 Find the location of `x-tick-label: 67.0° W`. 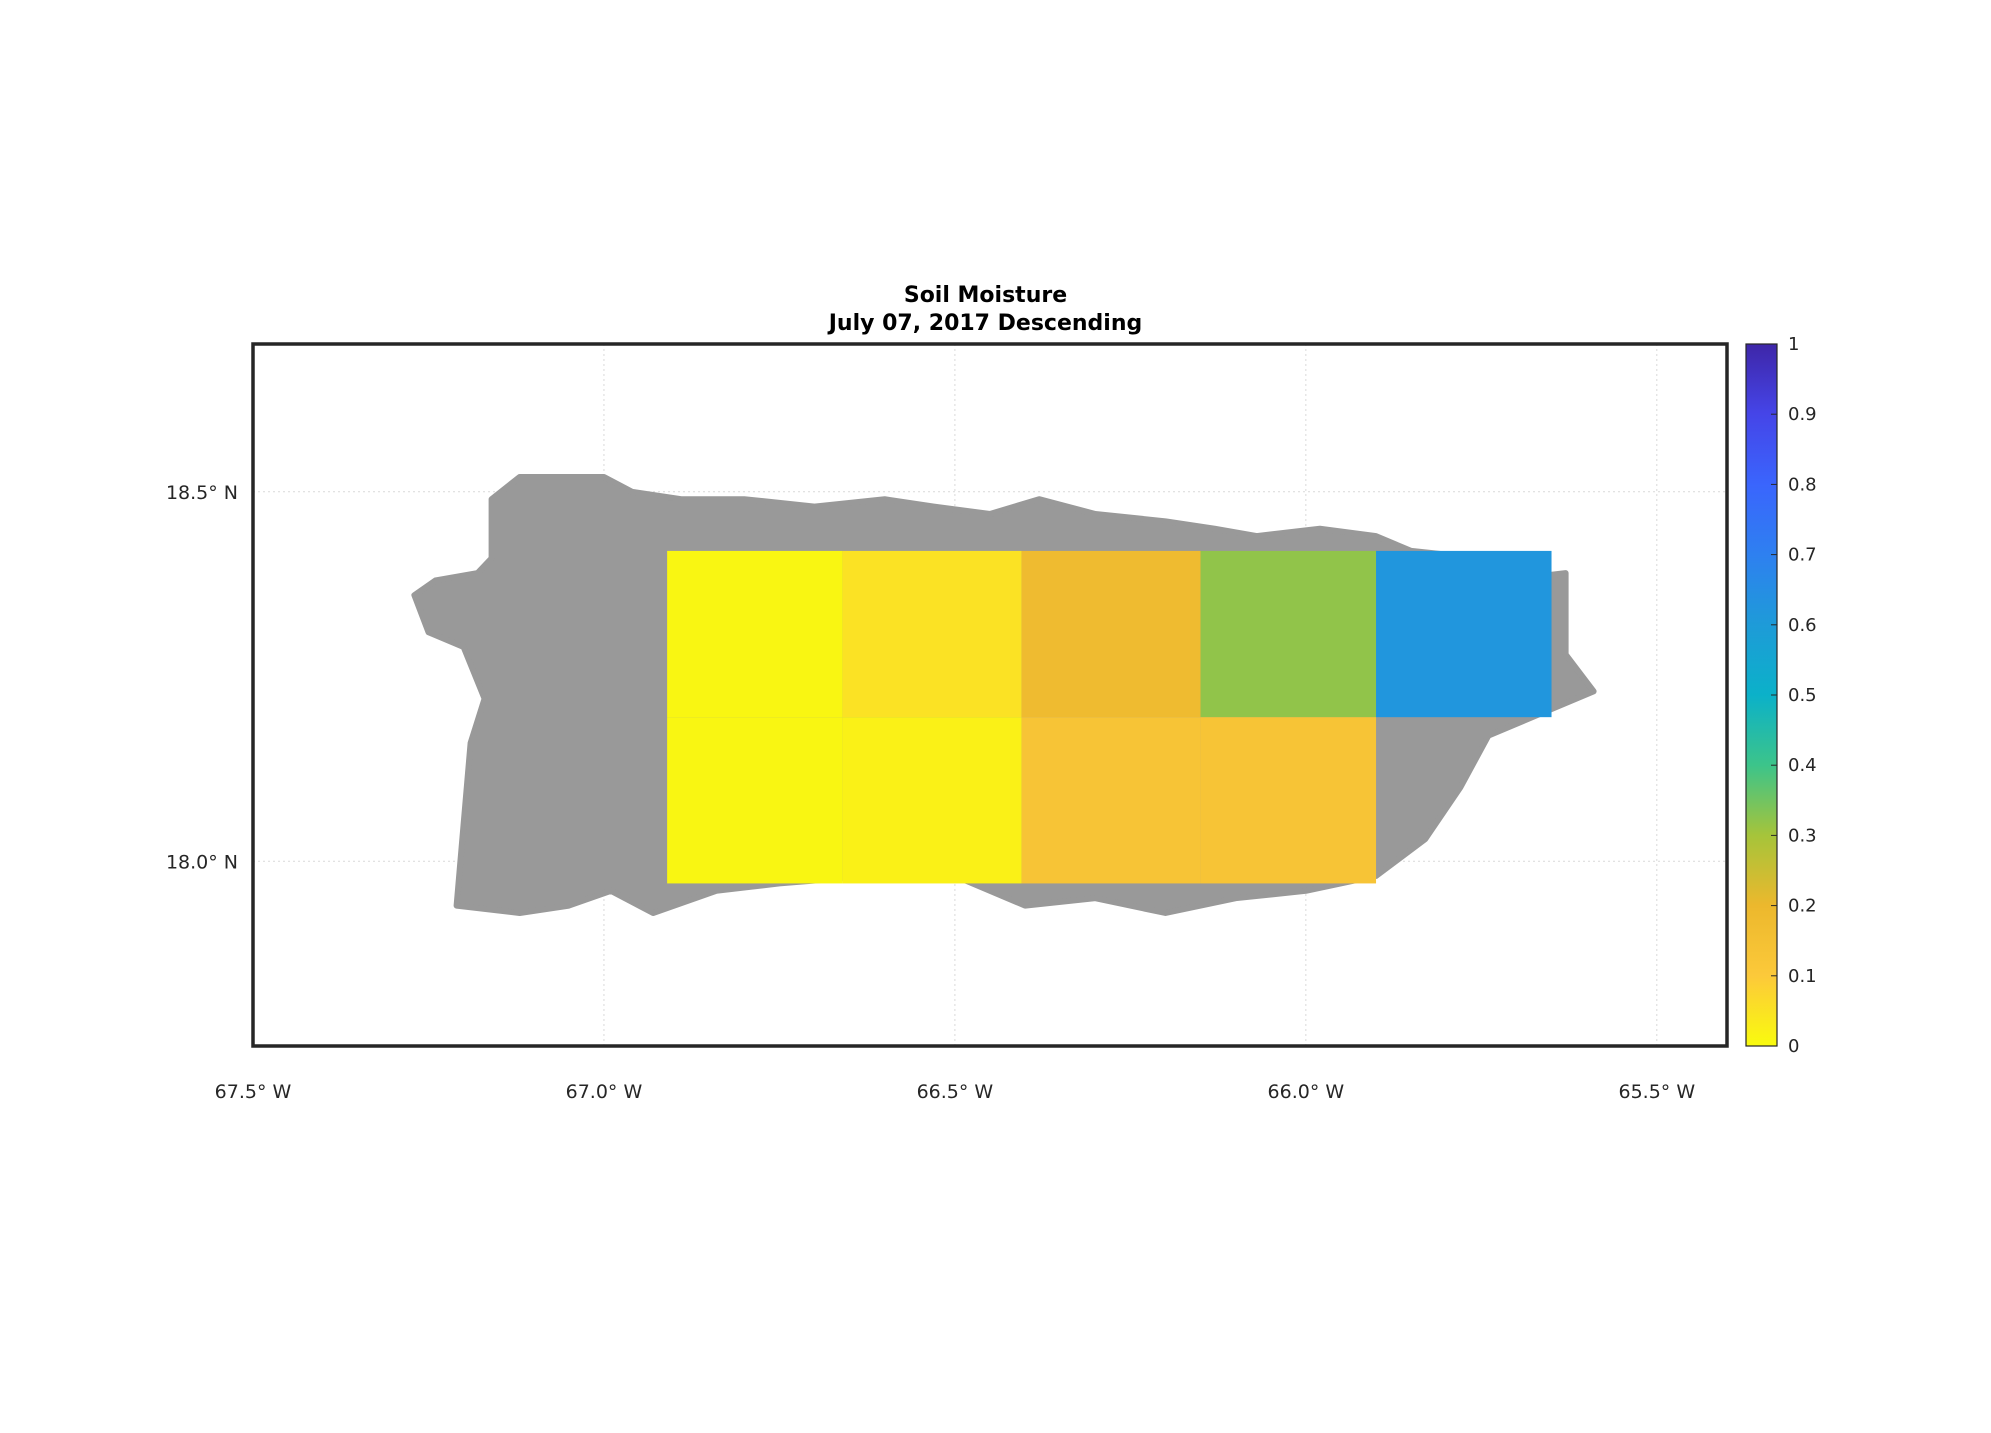

x-tick-label: 67.0° W is located at coordinates (604, 1092).